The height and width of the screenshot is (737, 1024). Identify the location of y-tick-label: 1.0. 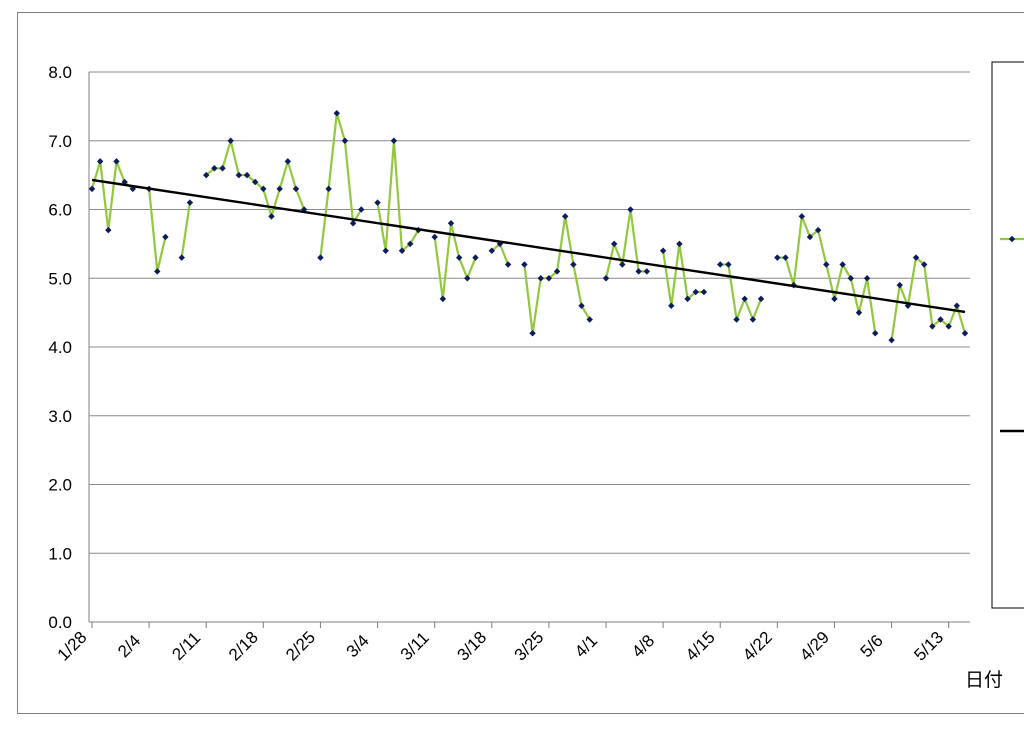
(60, 553).